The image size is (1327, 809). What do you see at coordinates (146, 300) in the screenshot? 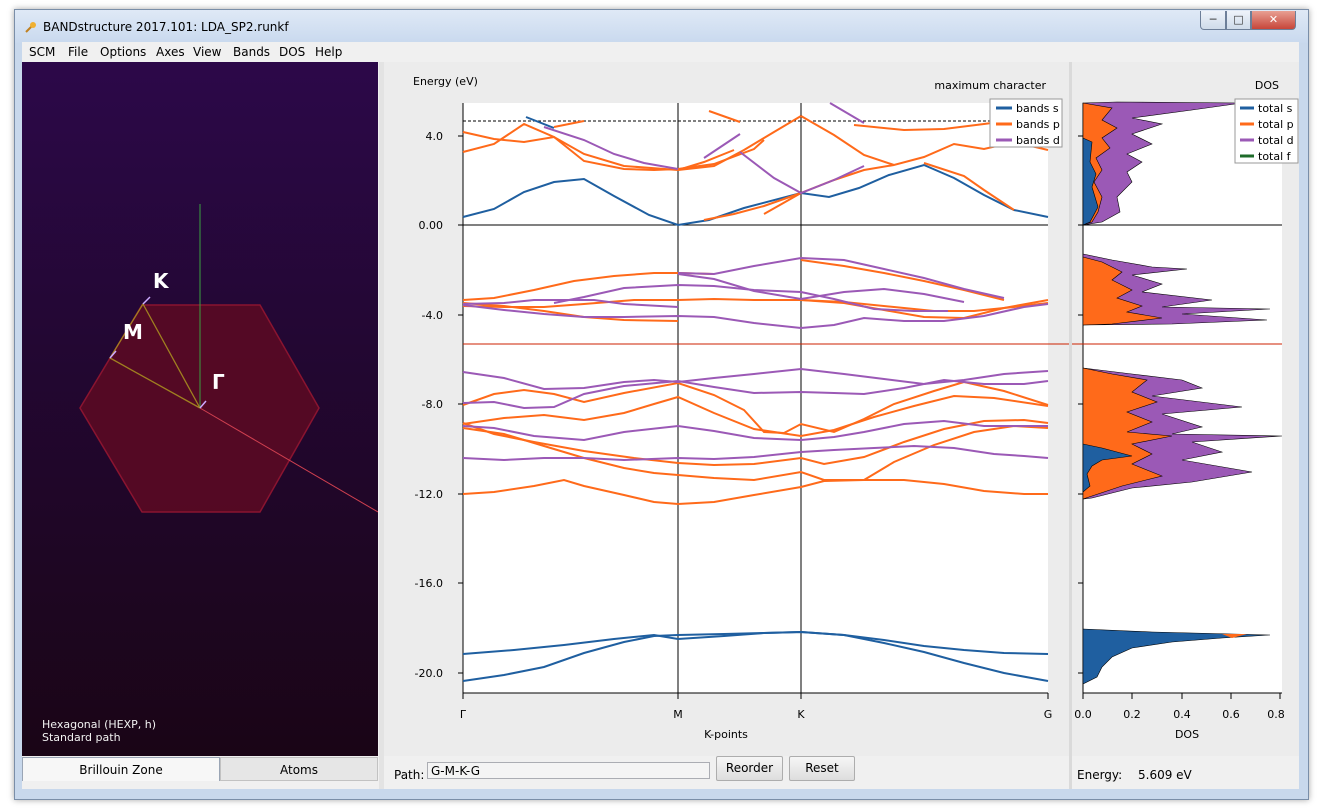
I see `k-marker` at bounding box center [146, 300].